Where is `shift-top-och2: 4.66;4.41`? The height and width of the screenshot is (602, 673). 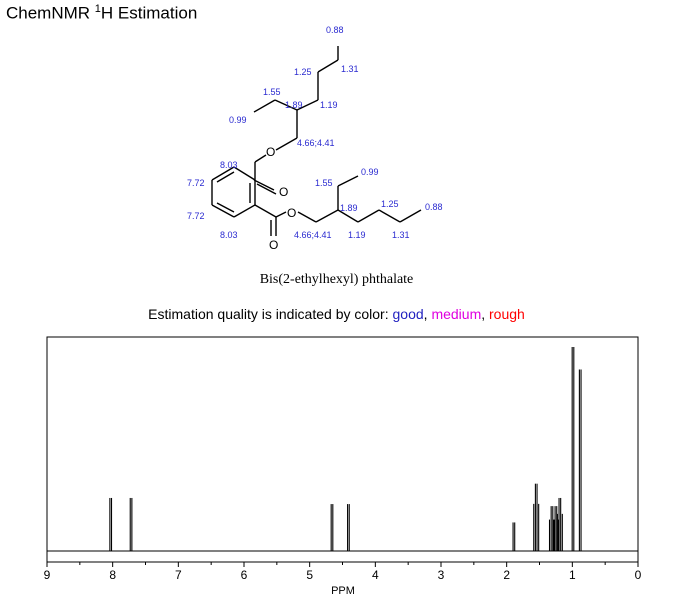
shift-top-och2: 4.66;4.41 is located at coordinates (316, 143).